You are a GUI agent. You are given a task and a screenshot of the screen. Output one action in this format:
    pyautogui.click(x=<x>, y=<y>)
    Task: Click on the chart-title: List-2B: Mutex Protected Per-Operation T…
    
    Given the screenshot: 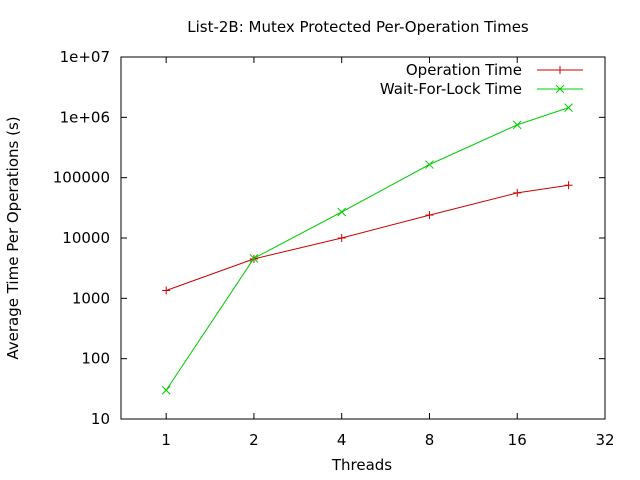 What is the action you would take?
    pyautogui.click(x=358, y=27)
    